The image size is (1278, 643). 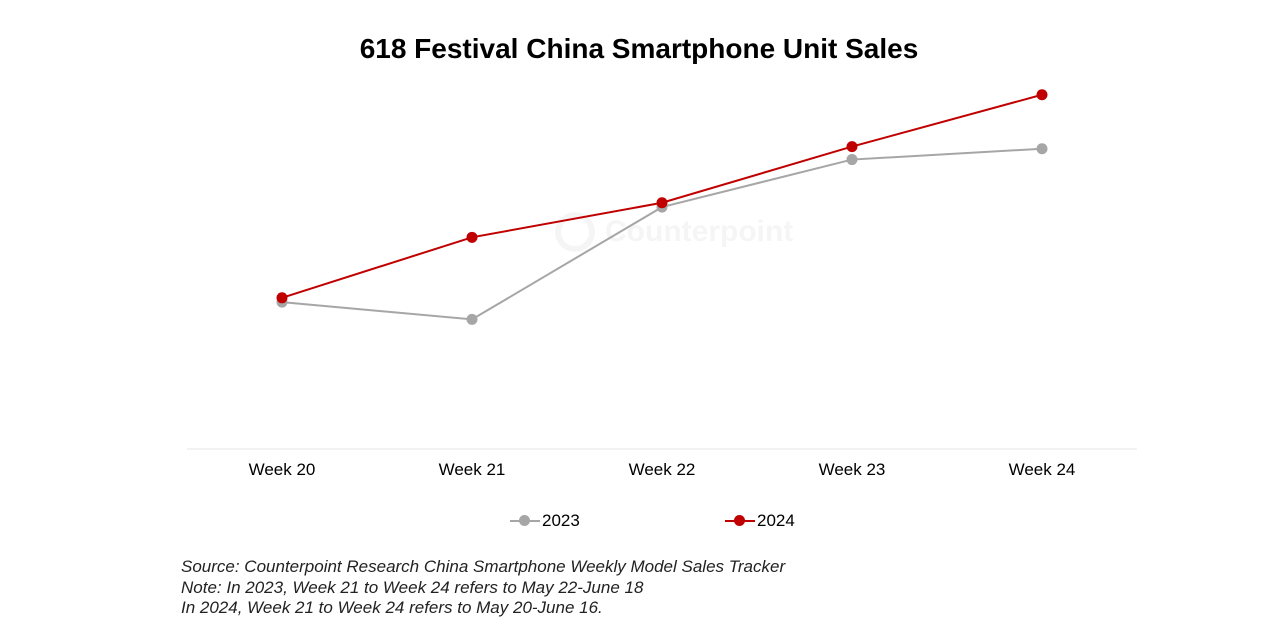 What do you see at coordinates (740, 521) in the screenshot?
I see `legend-marker-2024` at bounding box center [740, 521].